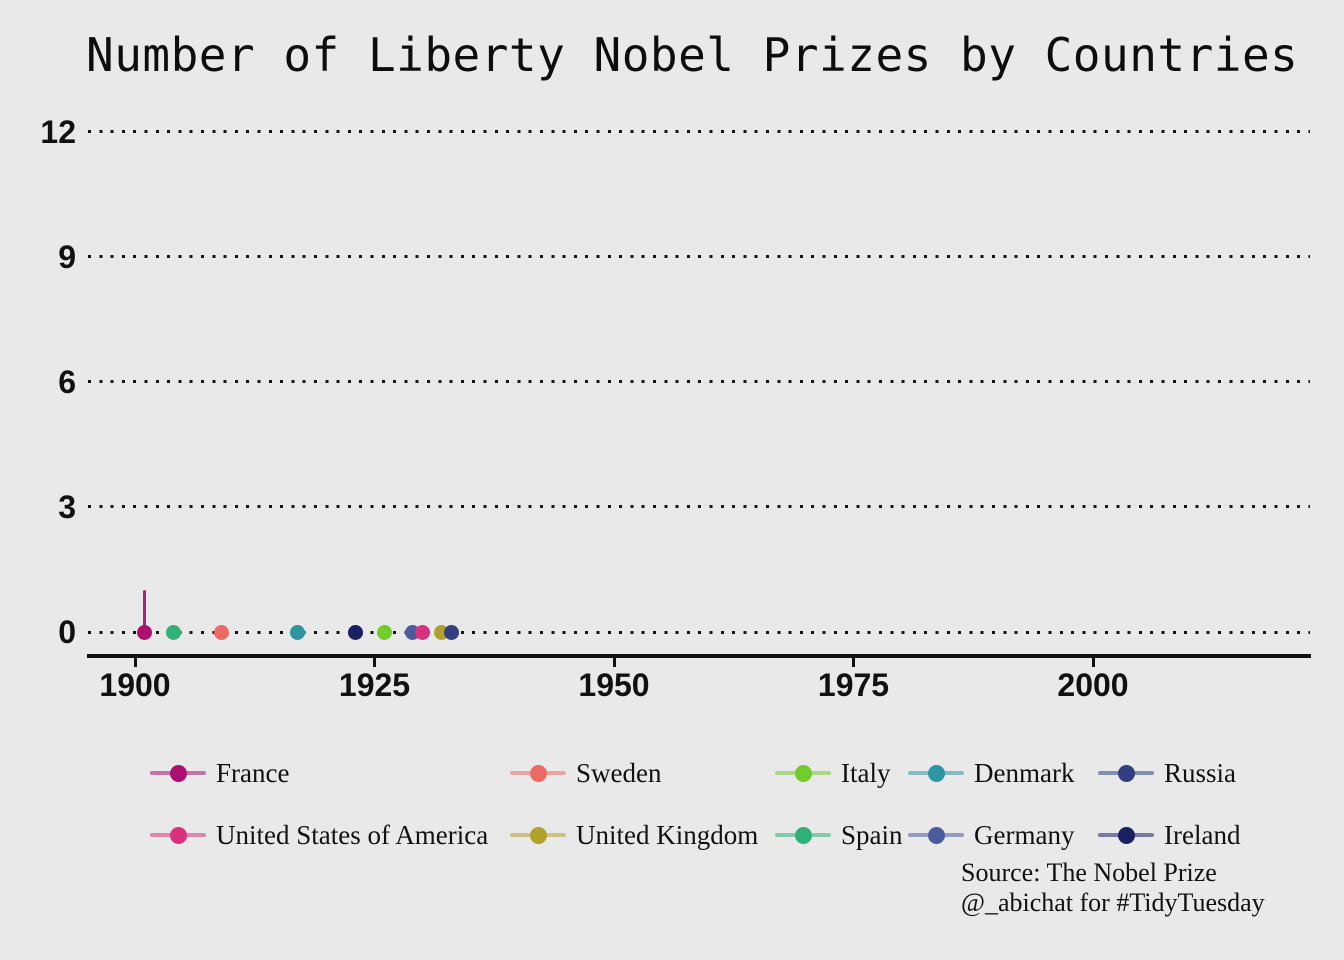 This screenshot has height=960, width=1344. I want to click on legend-label-russia: Russia, so click(1200, 772).